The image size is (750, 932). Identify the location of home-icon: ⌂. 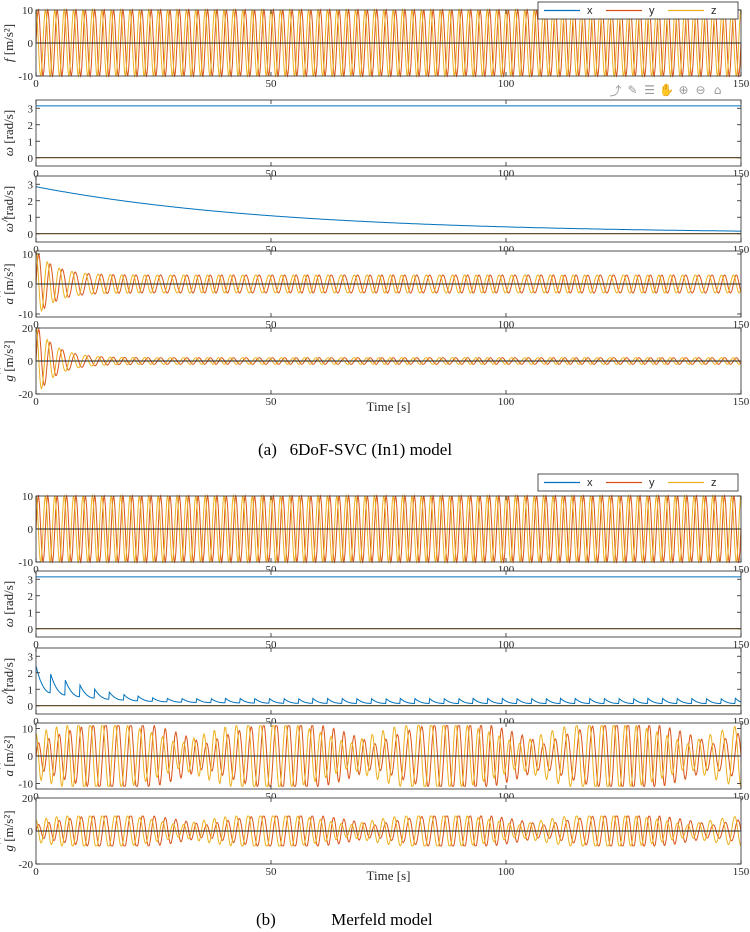
(717, 90).